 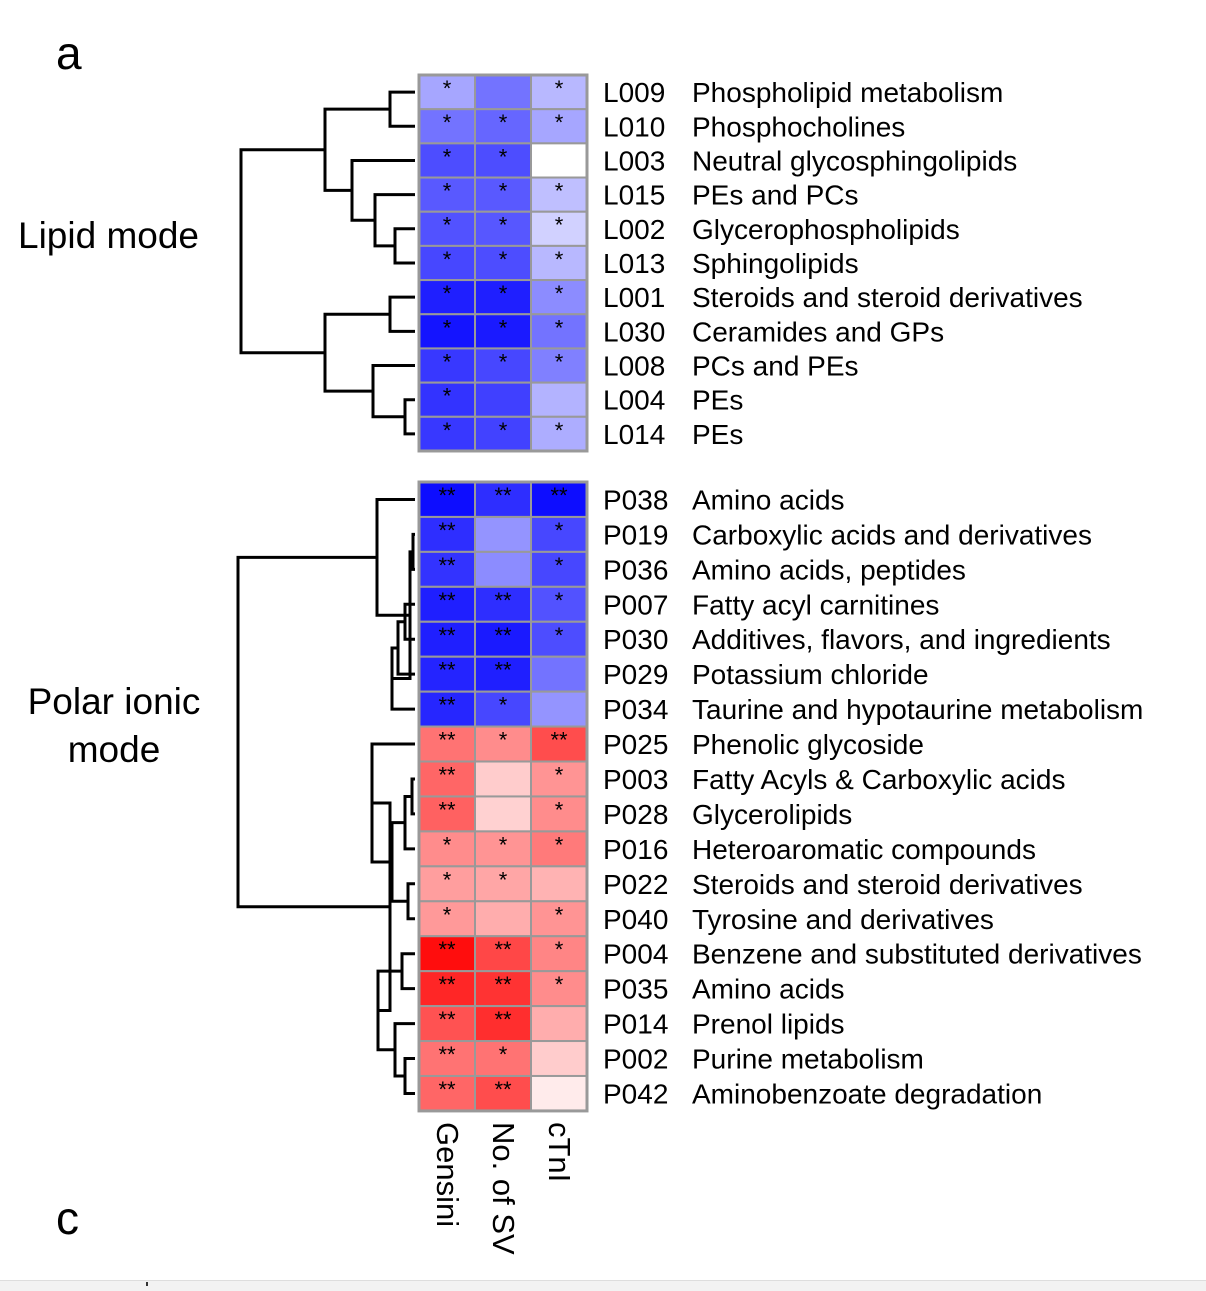 What do you see at coordinates (731, 263) in the screenshot?
I see `row-label: L013 Sphingolipids` at bounding box center [731, 263].